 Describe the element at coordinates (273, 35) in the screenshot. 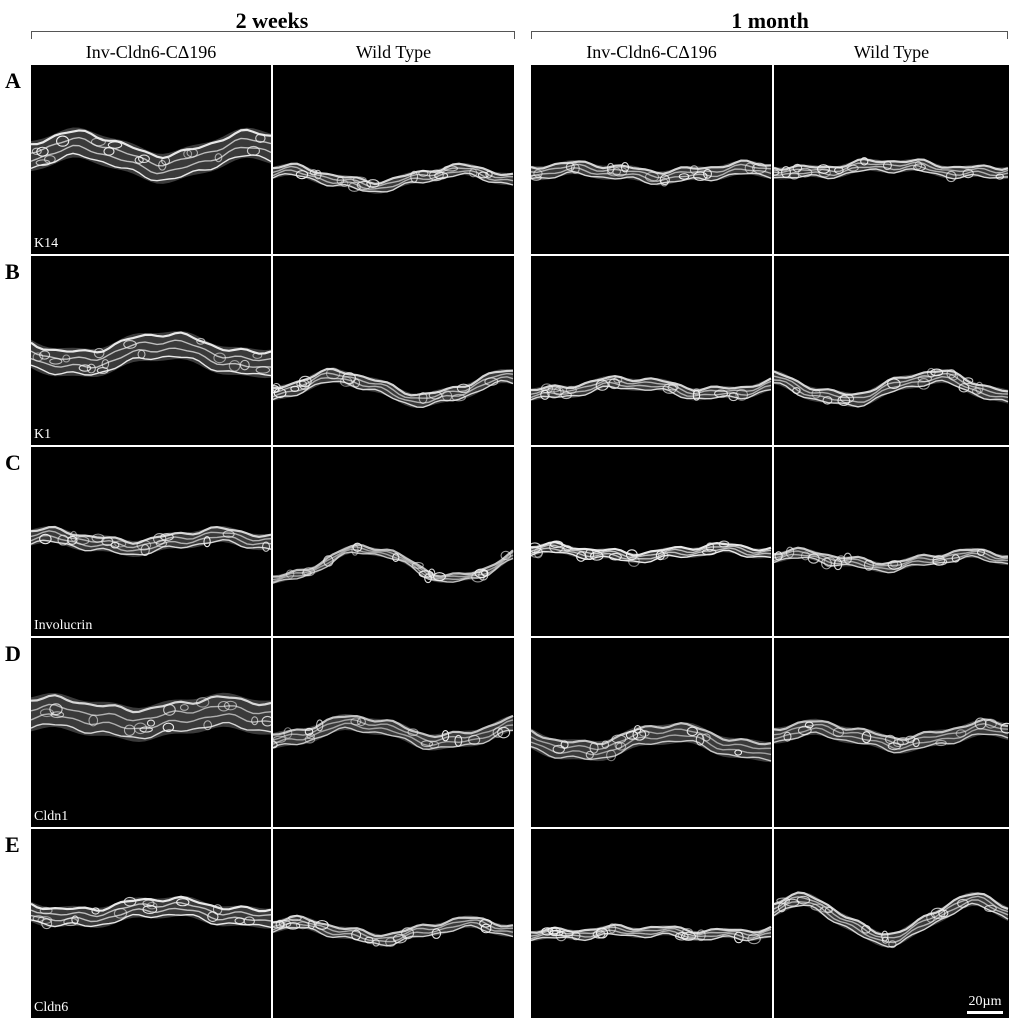

I see `group-bracket-2-weeks` at that location.